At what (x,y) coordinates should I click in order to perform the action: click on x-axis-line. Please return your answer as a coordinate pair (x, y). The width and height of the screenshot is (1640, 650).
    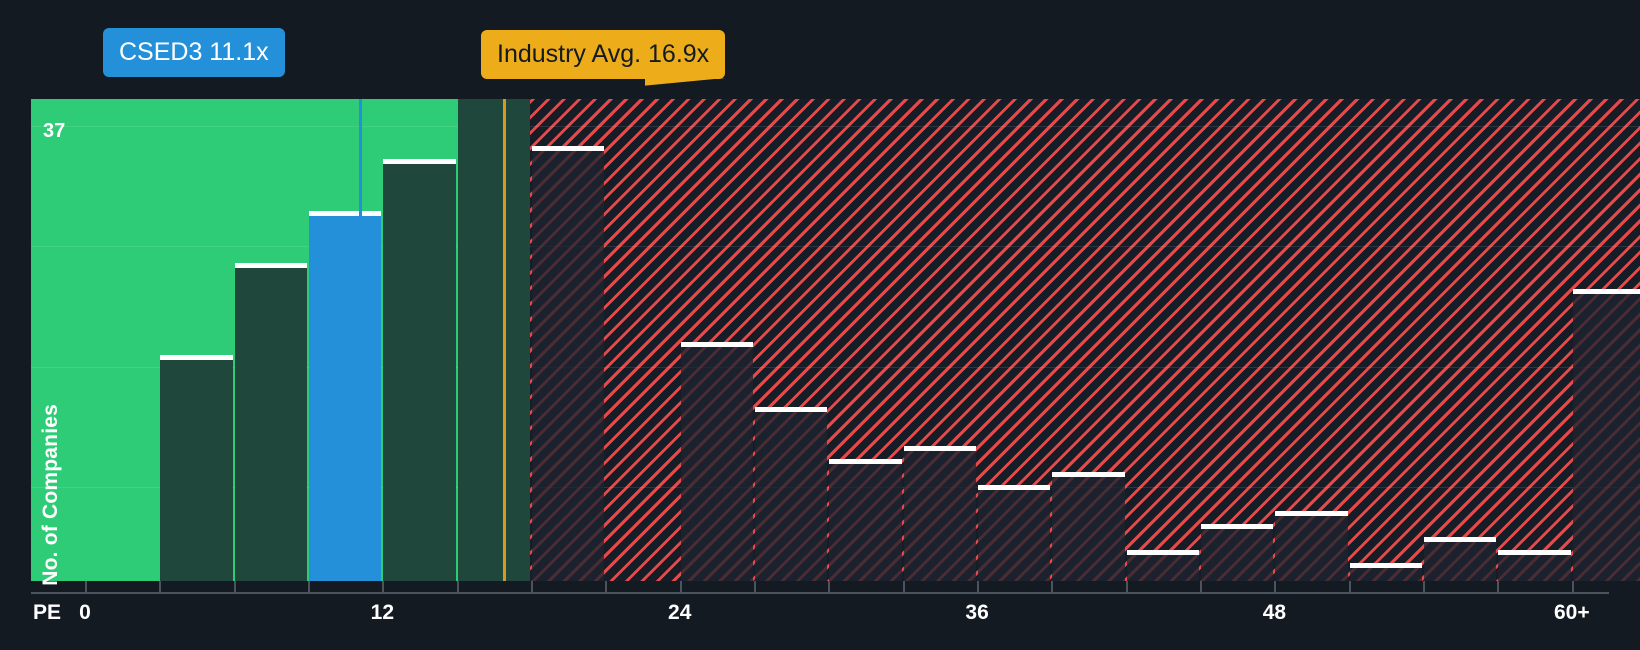
    Looking at the image, I should click on (820, 593).